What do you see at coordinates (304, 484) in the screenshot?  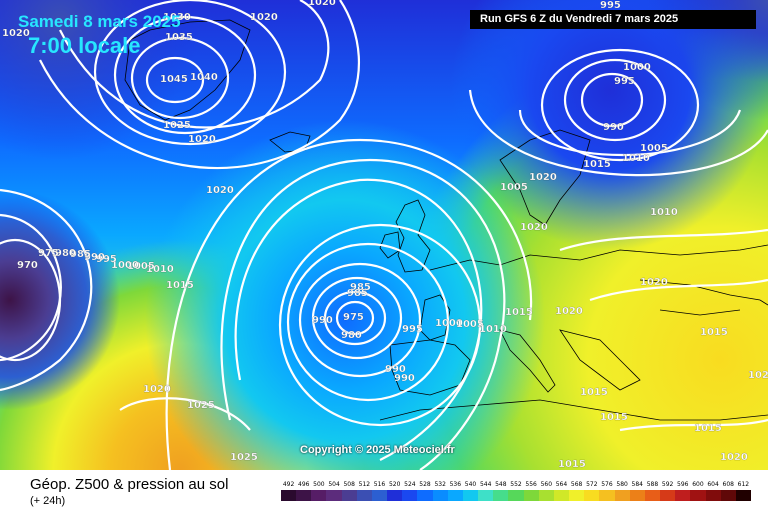 I see `legend-label: 496` at bounding box center [304, 484].